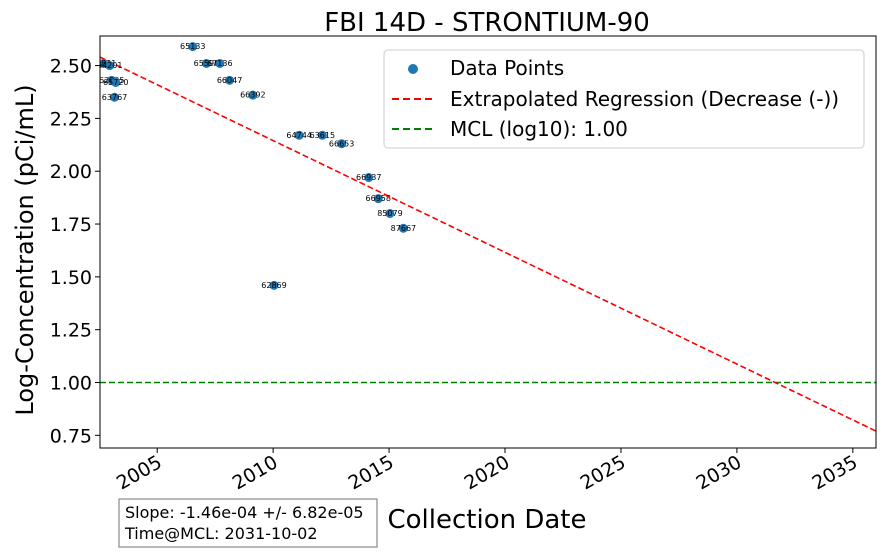 The image size is (884, 552). Describe the element at coordinates (486, 520) in the screenshot. I see `x-axis-label: Collection Date` at that location.